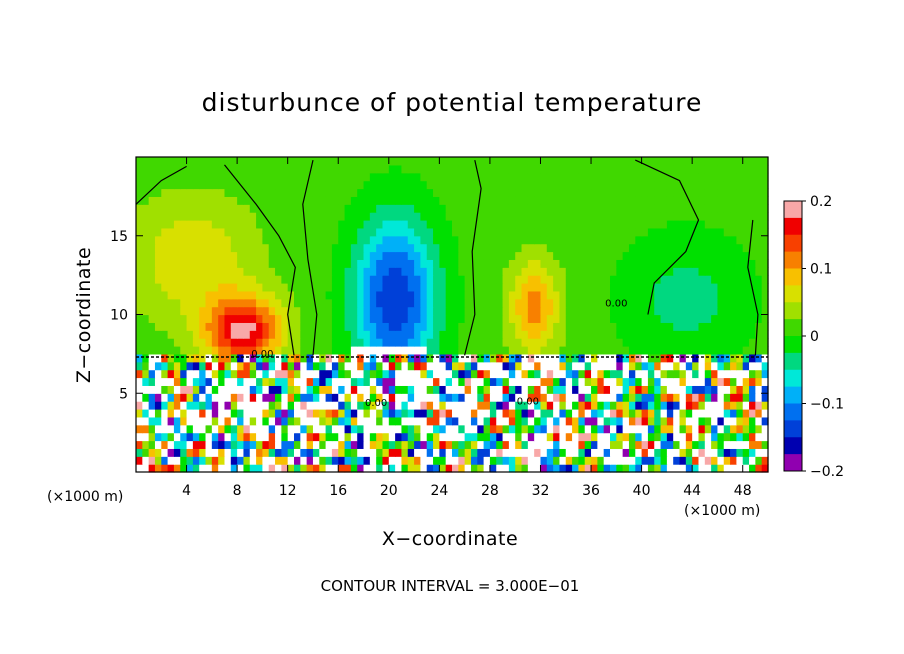  What do you see at coordinates (821, 202) in the screenshot?
I see `colorbar-label: 0.2` at bounding box center [821, 202].